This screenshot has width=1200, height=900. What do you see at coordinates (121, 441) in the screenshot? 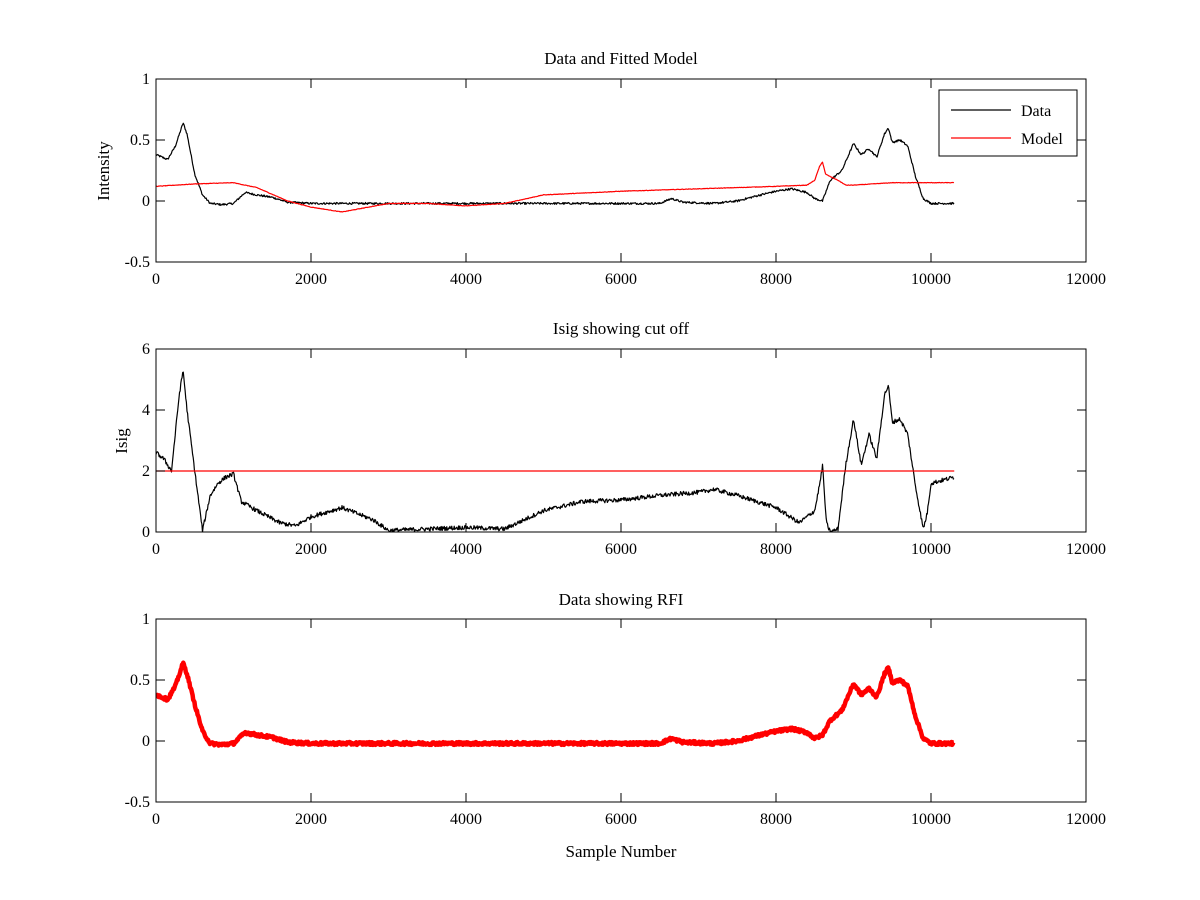
I see `y-axis-title: Isig` at bounding box center [121, 441].